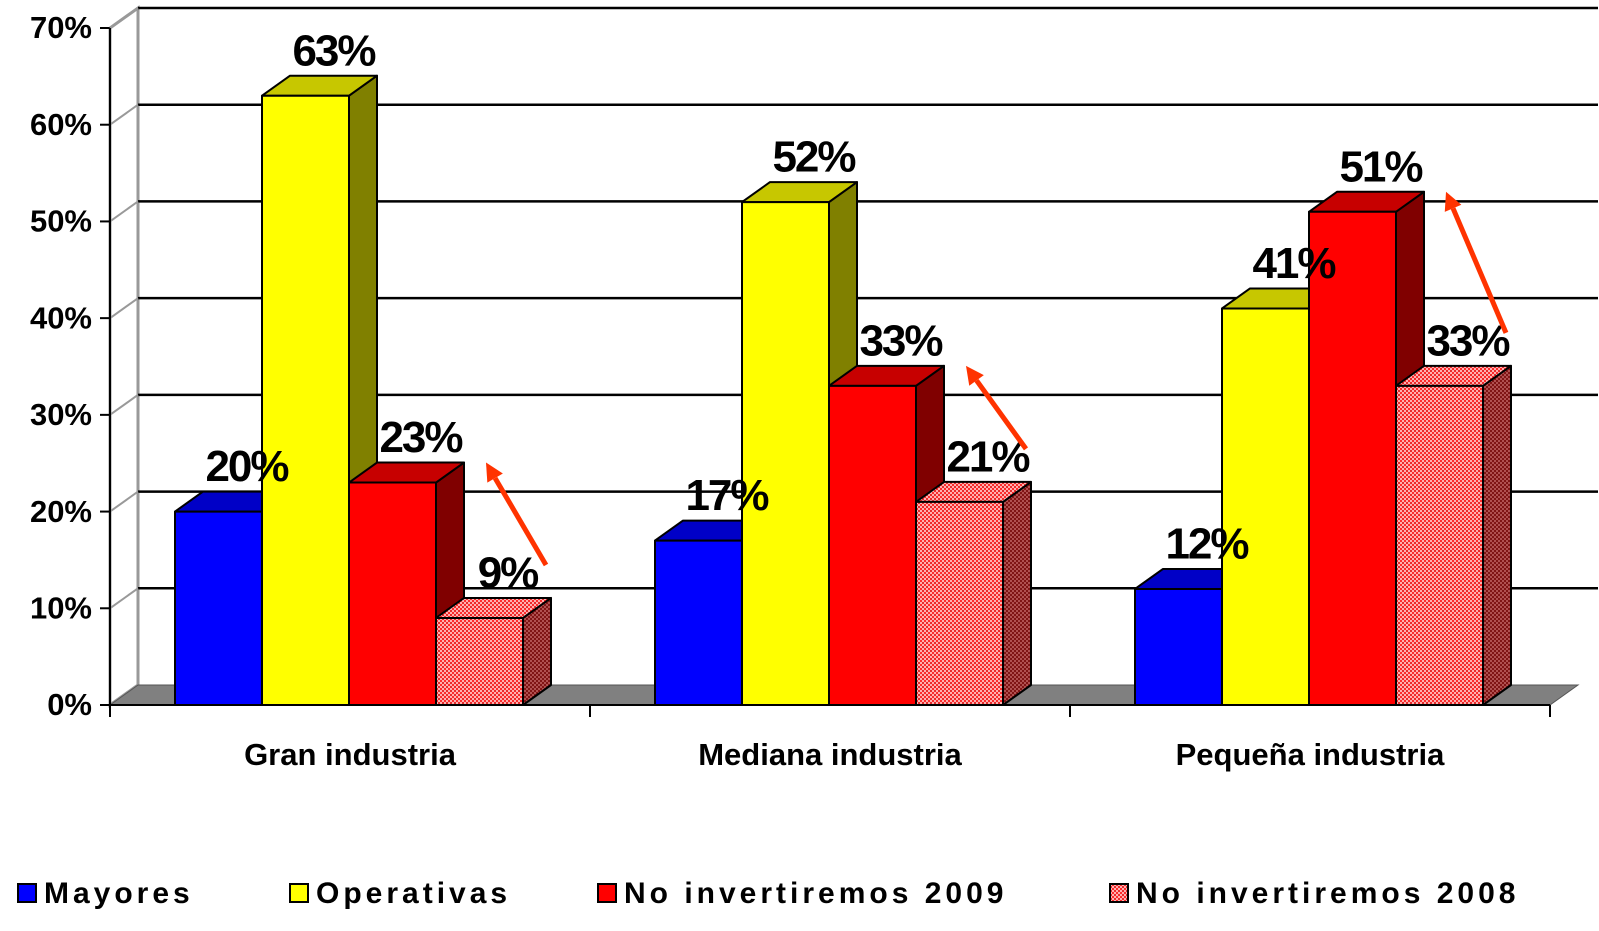 The height and width of the screenshot is (931, 1599). I want to click on value-label: 9%, so click(508, 573).